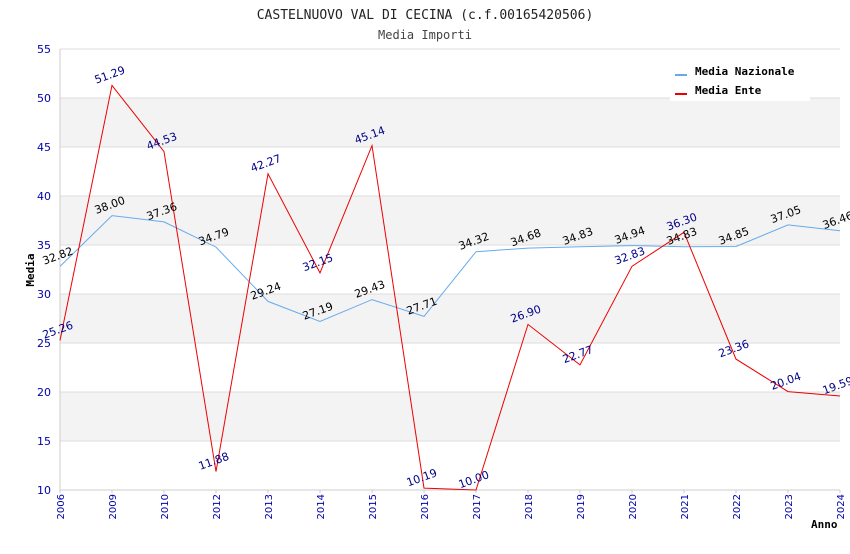 The image size is (850, 554). I want to click on x-tick-label: 2014, so click(321, 506).